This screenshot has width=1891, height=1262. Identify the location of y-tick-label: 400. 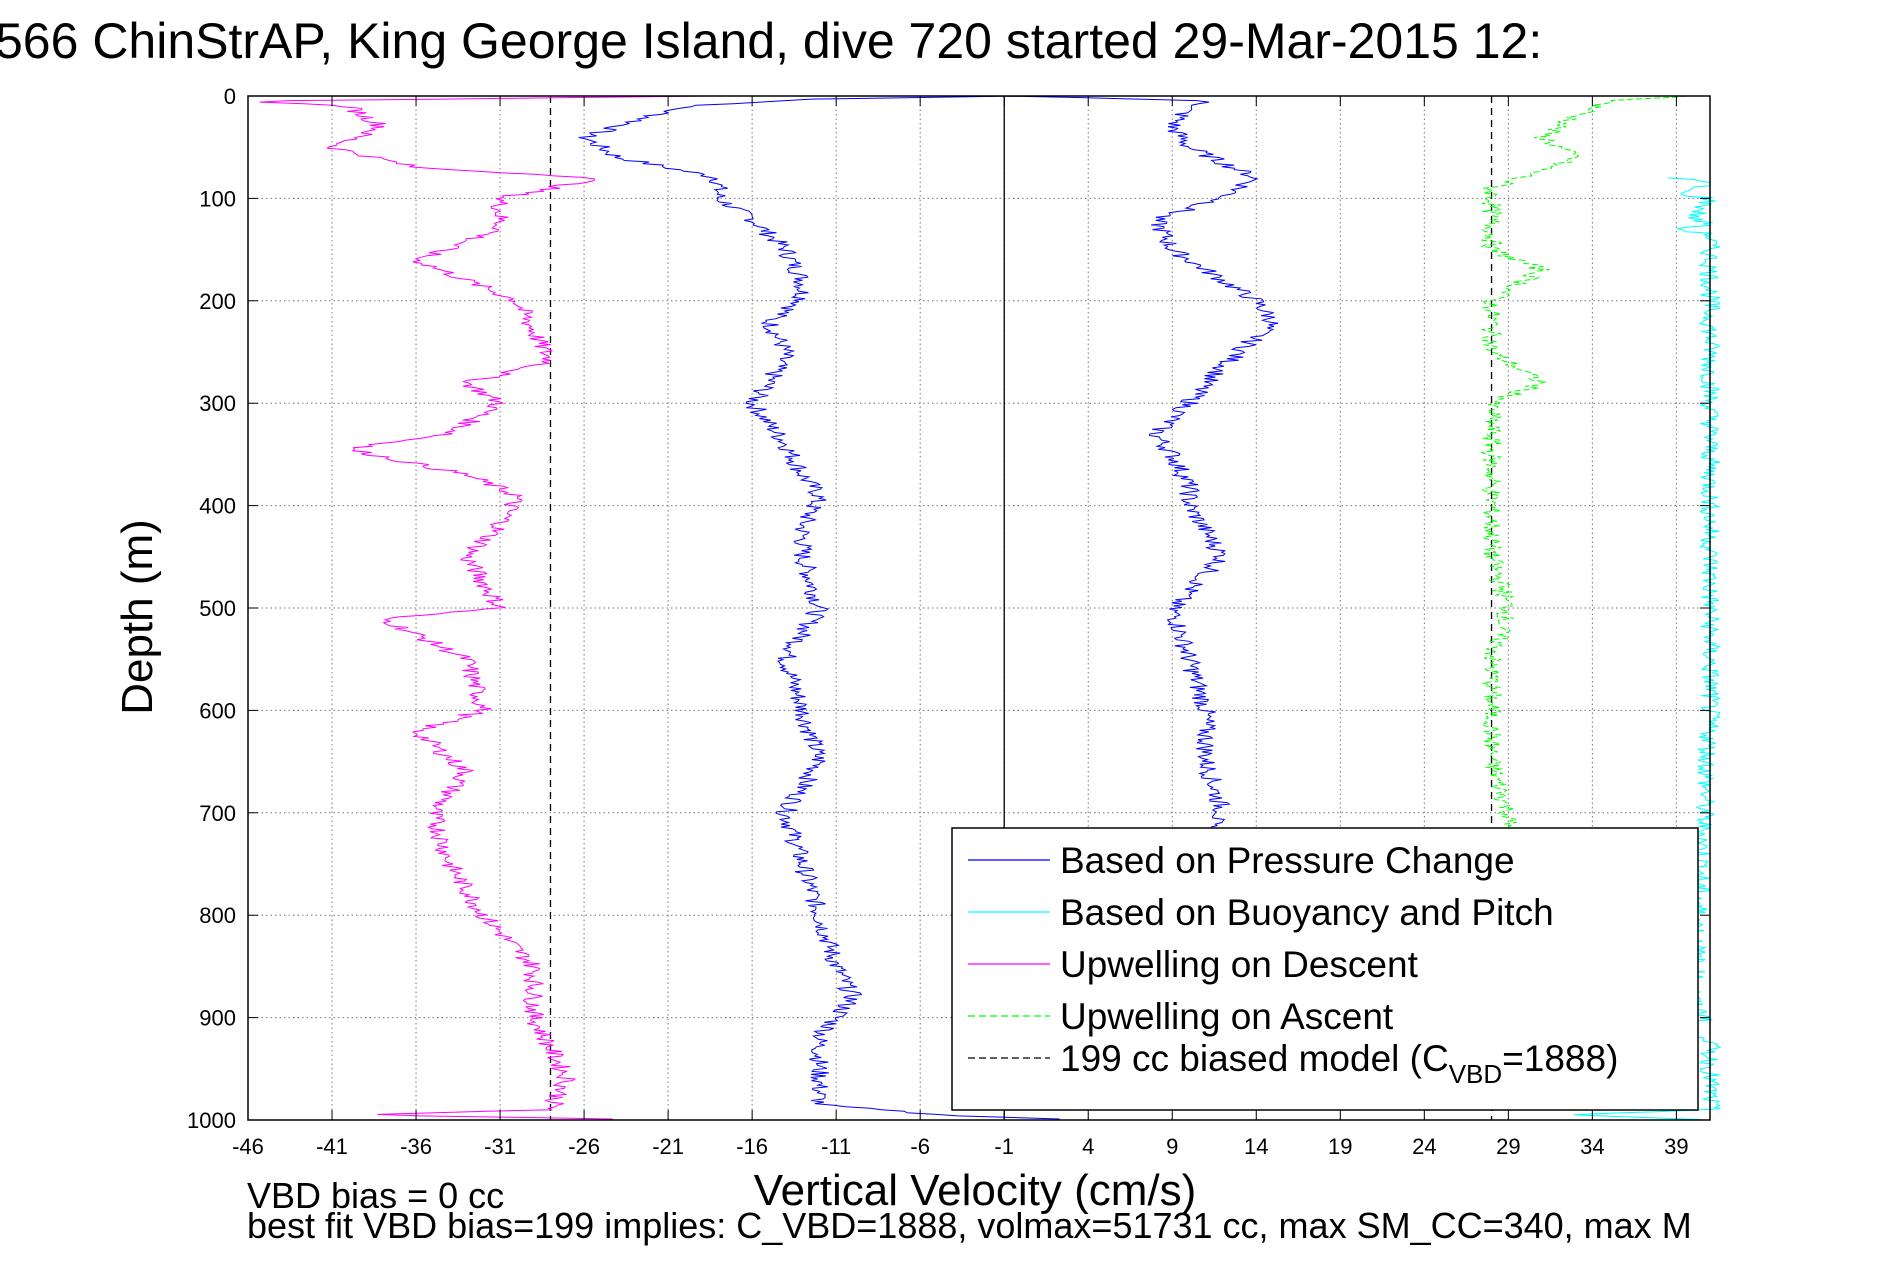
(217, 506).